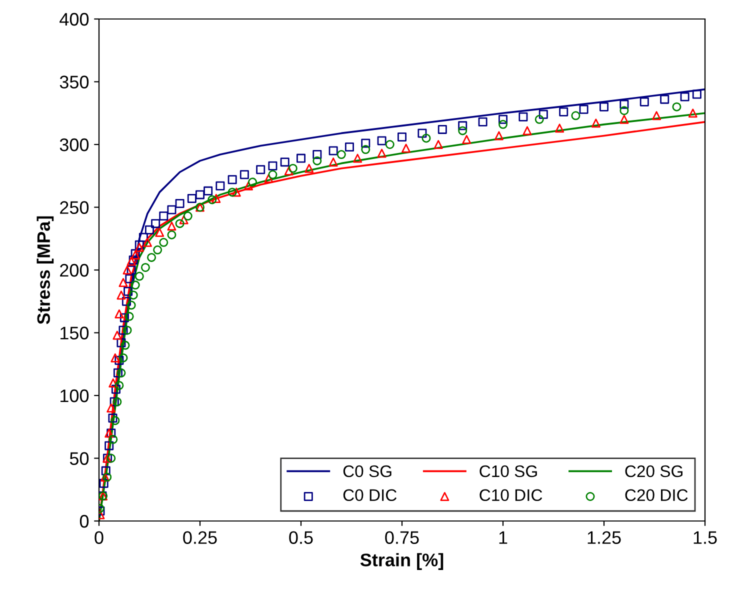 The width and height of the screenshot is (733, 603). Describe the element at coordinates (74, 82) in the screenshot. I see `y-tick-label: 350` at that location.